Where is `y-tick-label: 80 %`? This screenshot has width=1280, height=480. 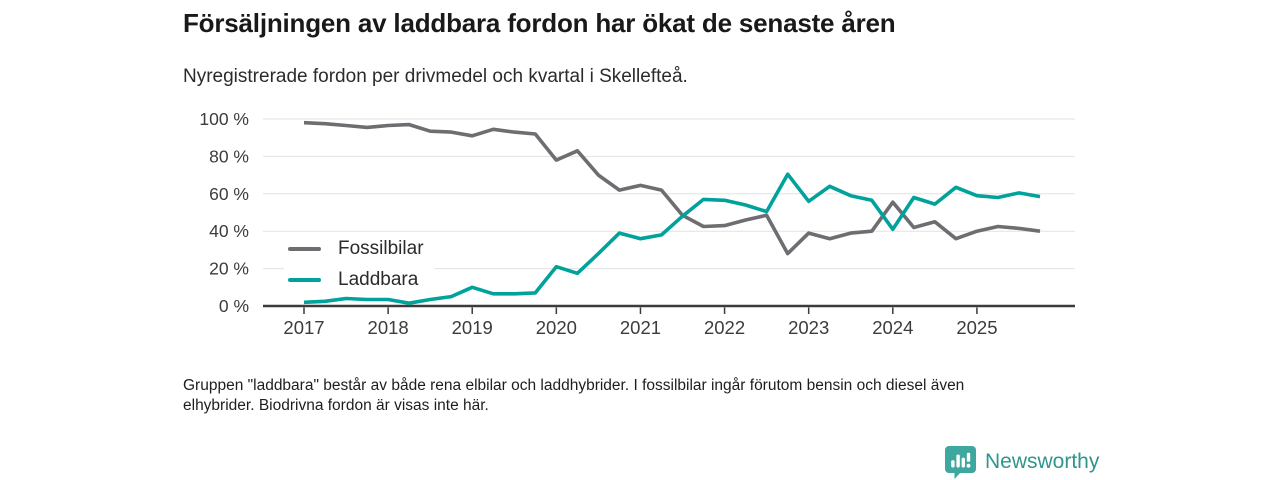 y-tick-label: 80 % is located at coordinates (229, 156).